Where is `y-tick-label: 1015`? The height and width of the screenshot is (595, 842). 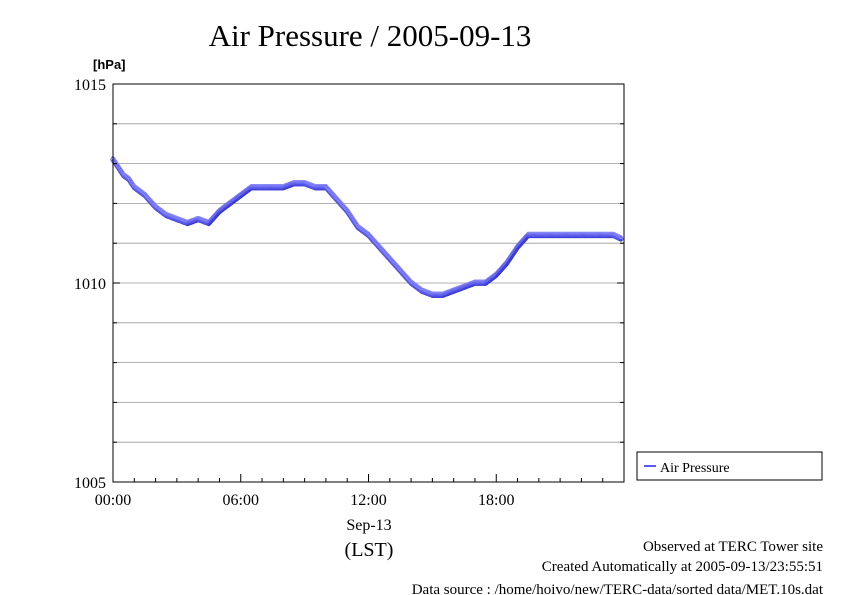
y-tick-label: 1015 is located at coordinates (90, 85).